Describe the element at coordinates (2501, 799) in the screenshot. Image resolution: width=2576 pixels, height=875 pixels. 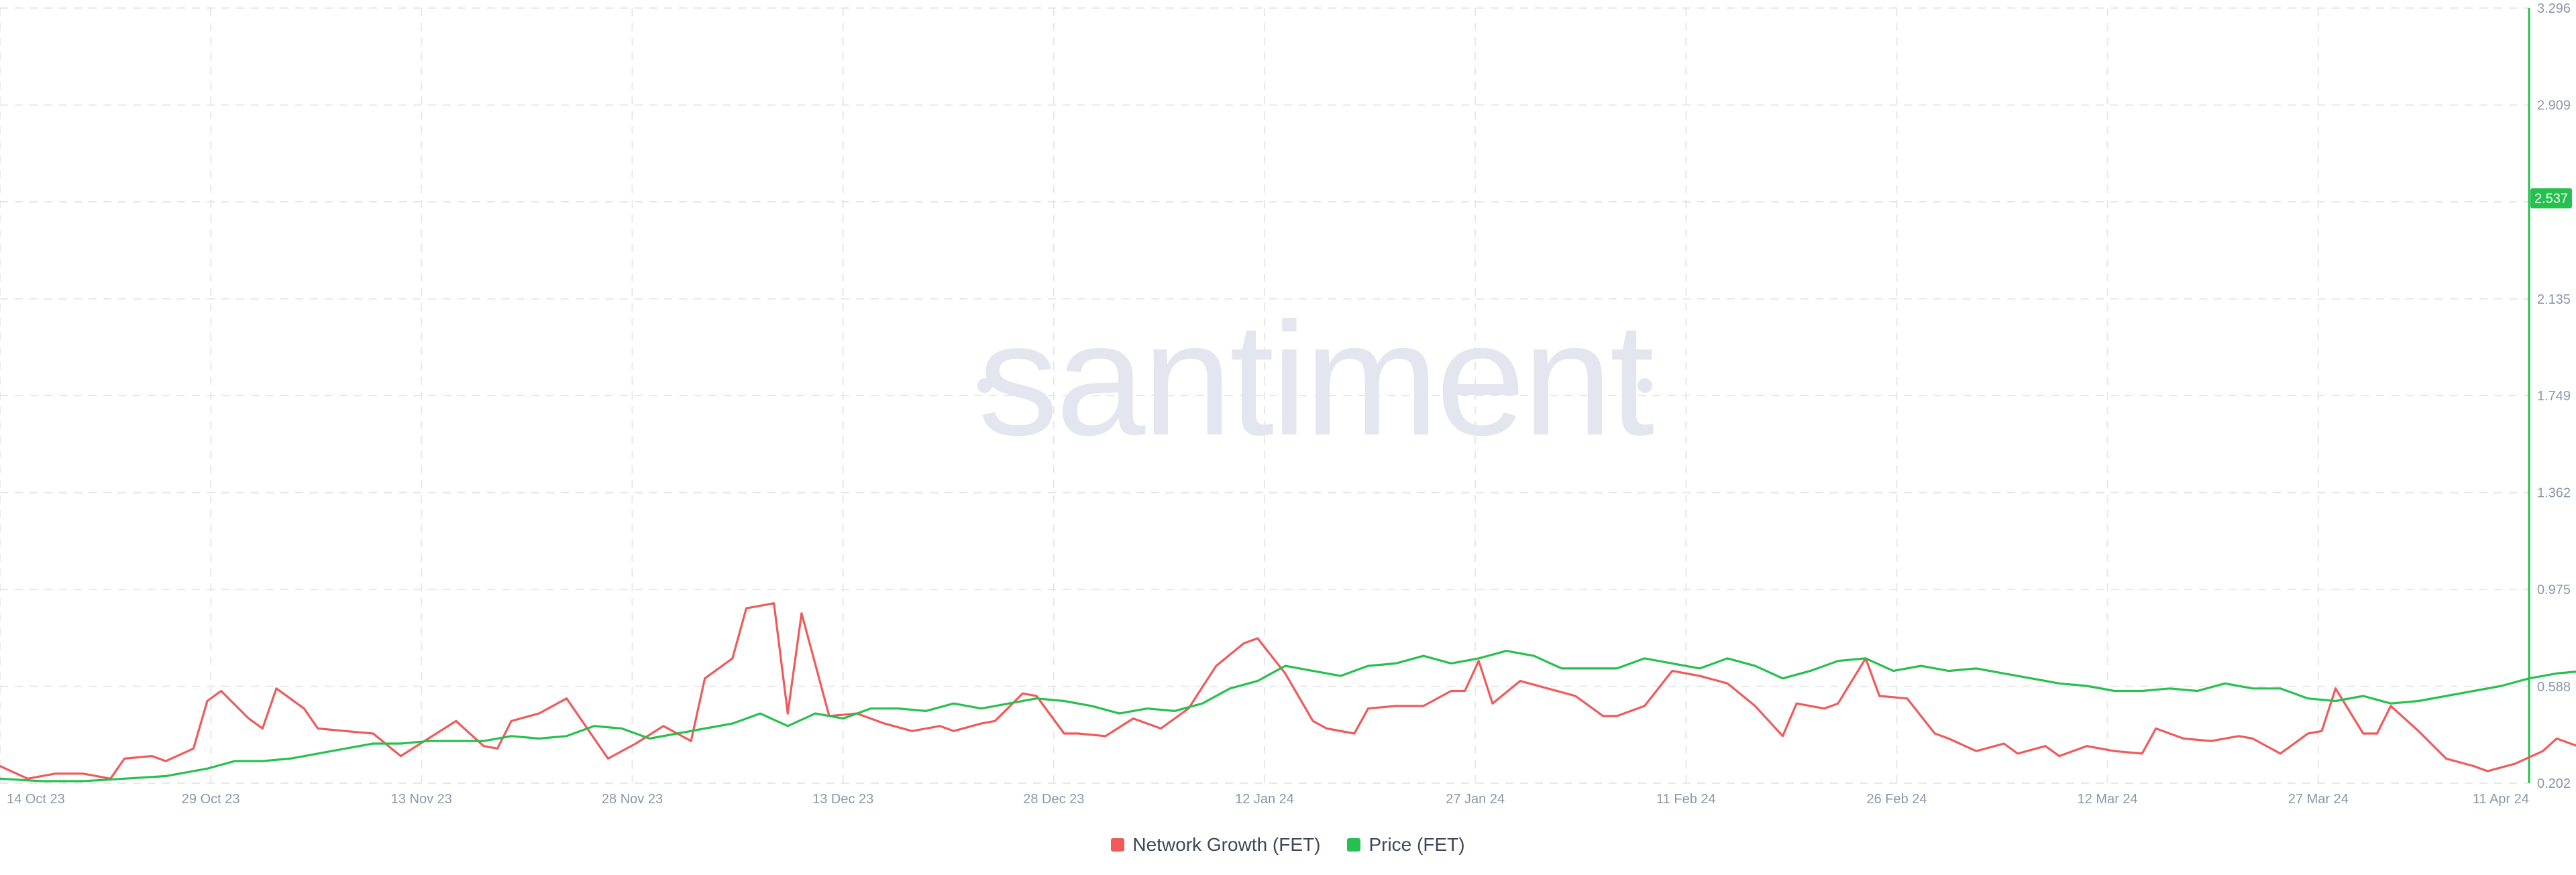
I see `x-tick-label: 11 Apr 24` at that location.